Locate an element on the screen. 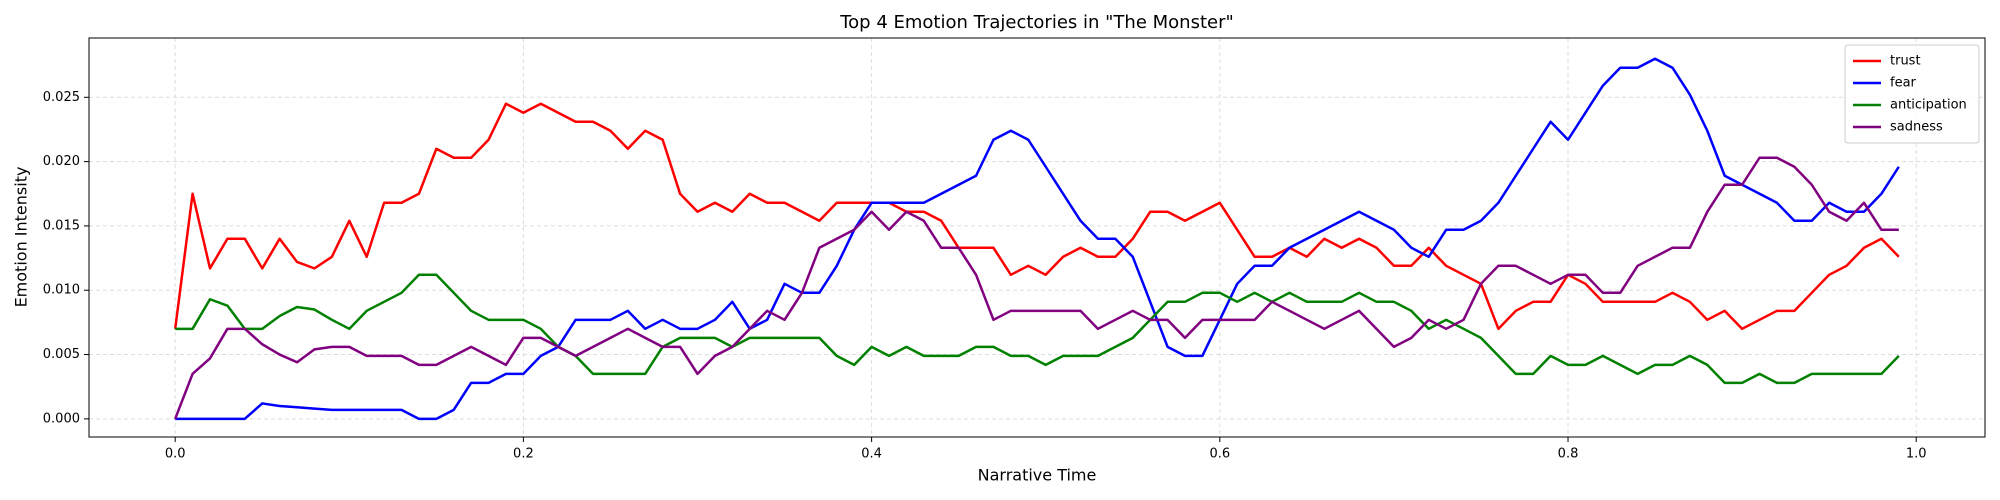 The width and height of the screenshot is (2000, 500). legend-box is located at coordinates (1912, 94).